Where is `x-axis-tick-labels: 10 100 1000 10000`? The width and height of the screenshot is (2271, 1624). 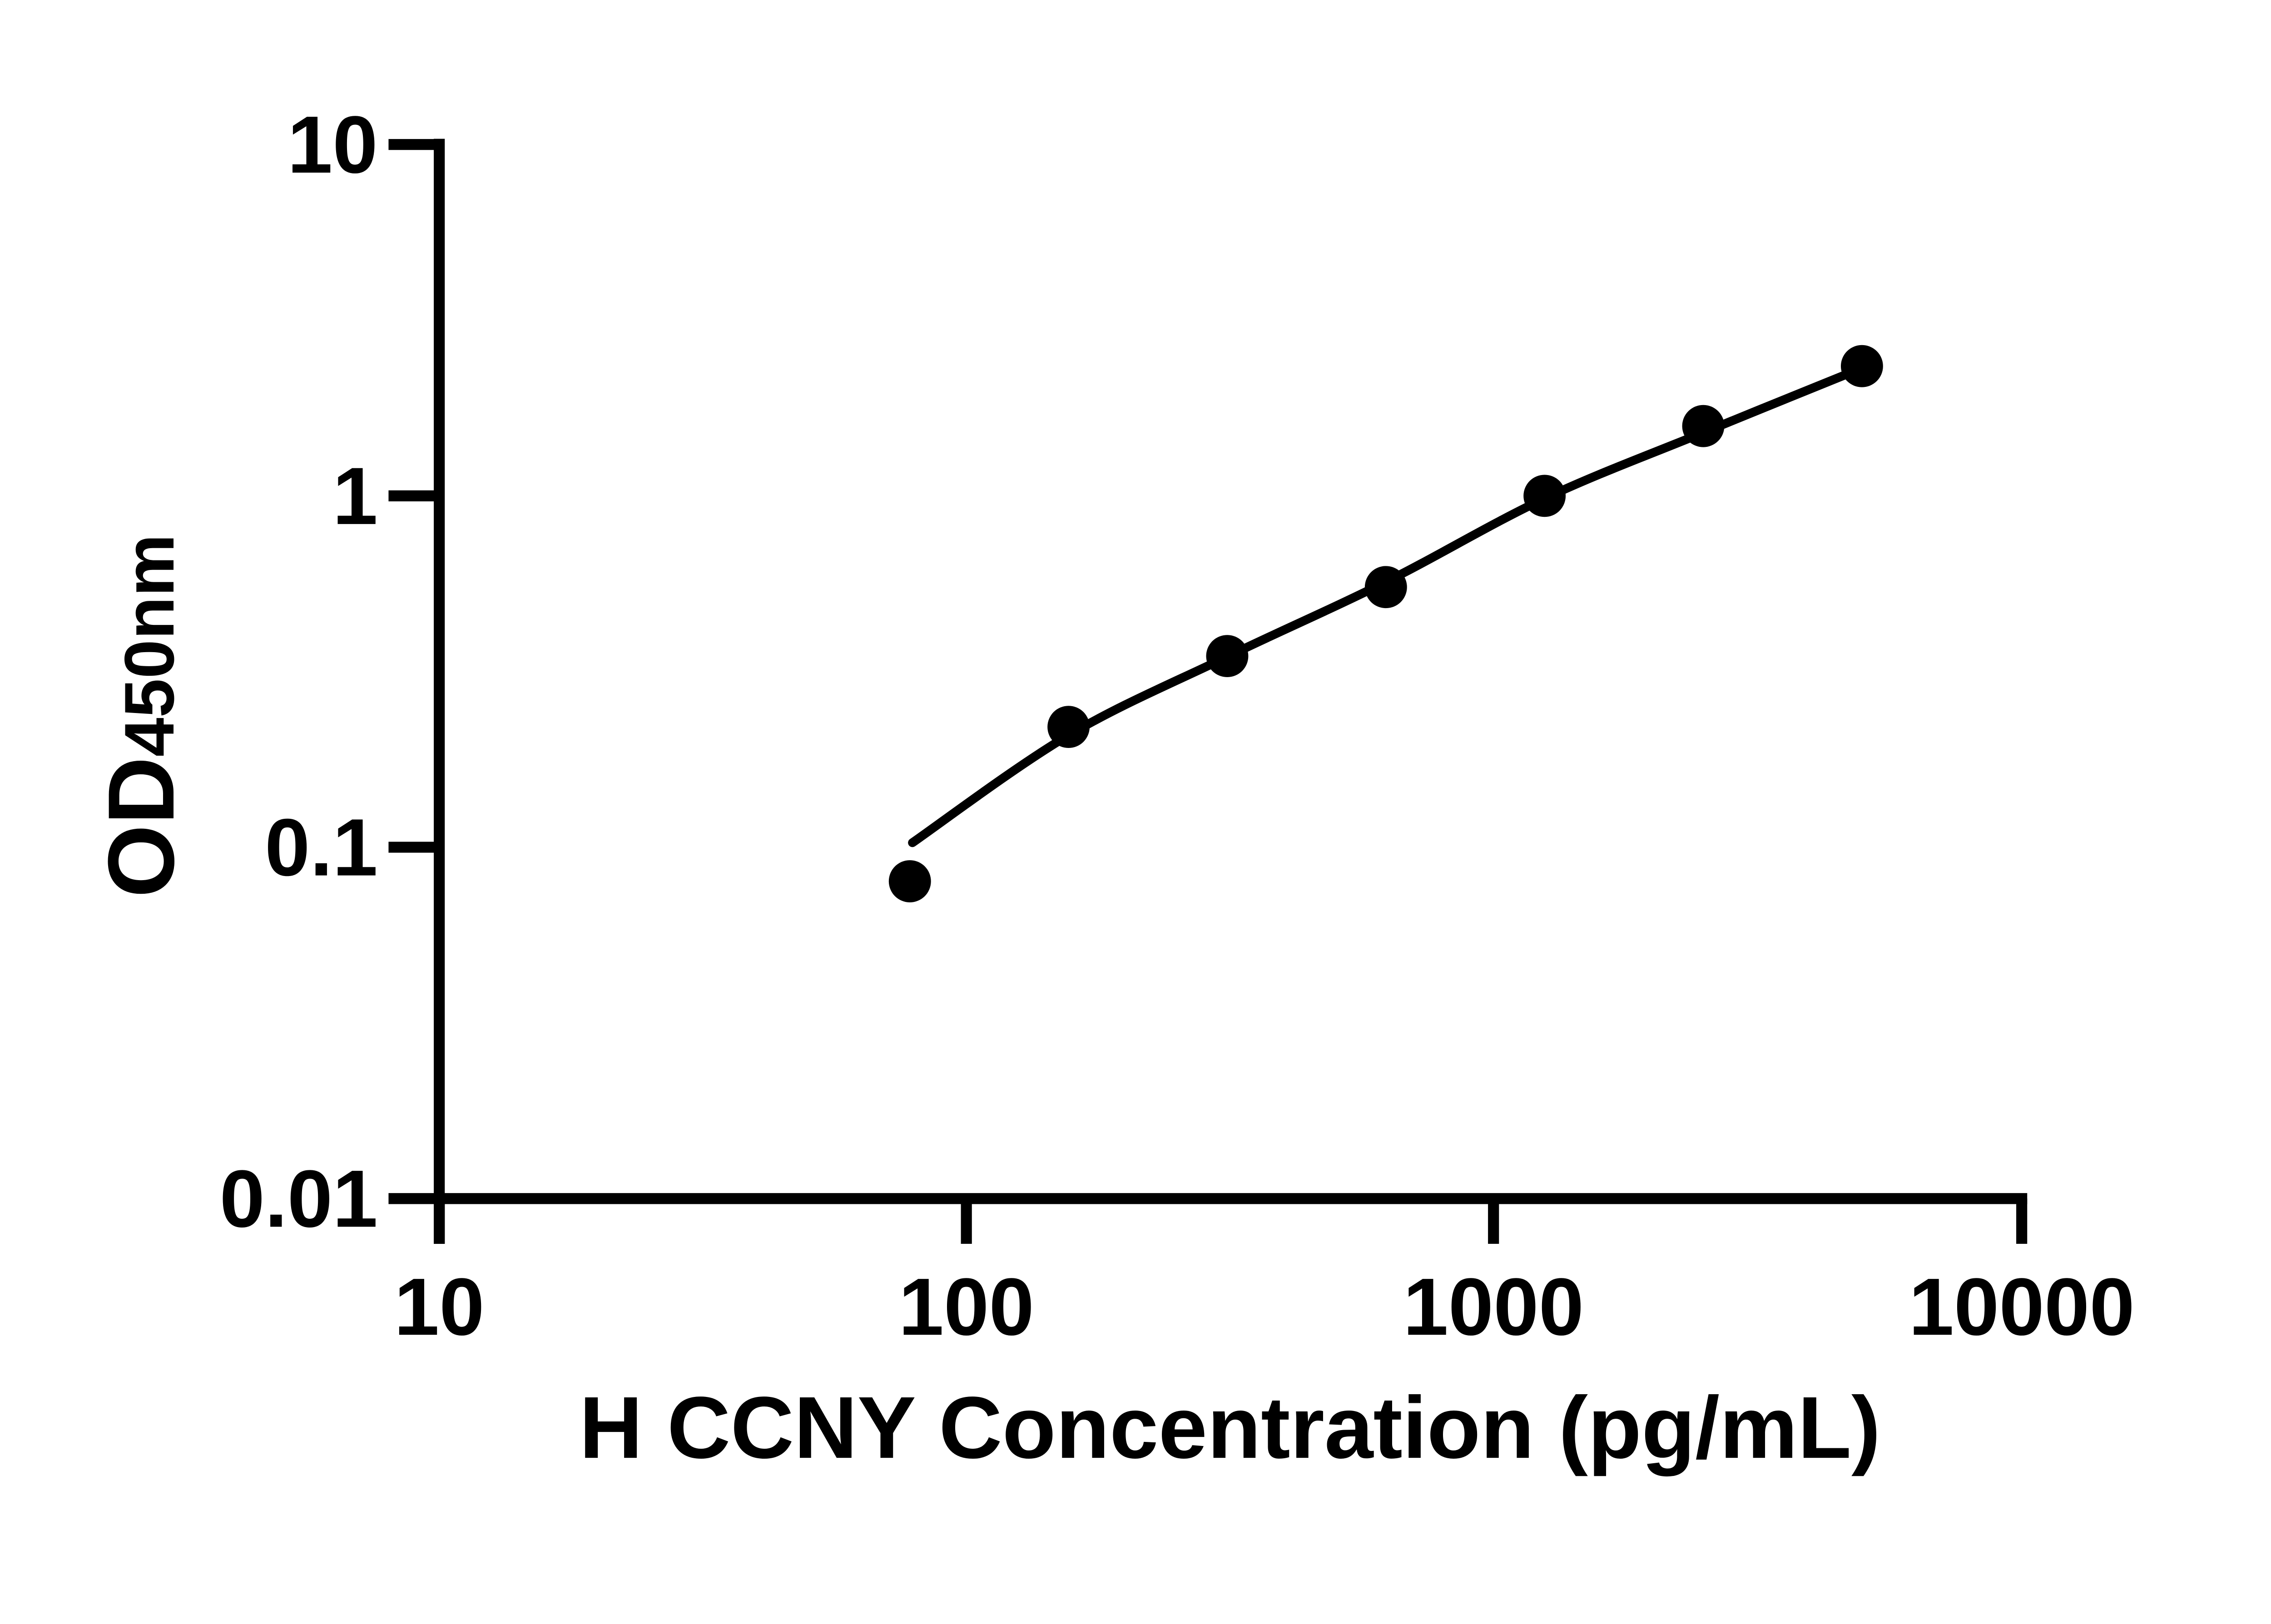
x-axis-tick-labels: 10 100 1000 10000 is located at coordinates (1264, 1306).